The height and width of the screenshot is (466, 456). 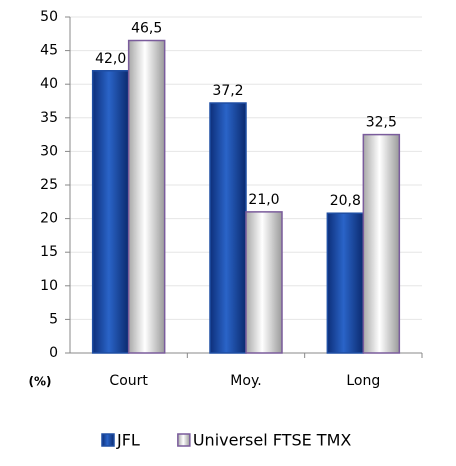 I want to click on x-tick-label: Long, so click(x=363, y=381).